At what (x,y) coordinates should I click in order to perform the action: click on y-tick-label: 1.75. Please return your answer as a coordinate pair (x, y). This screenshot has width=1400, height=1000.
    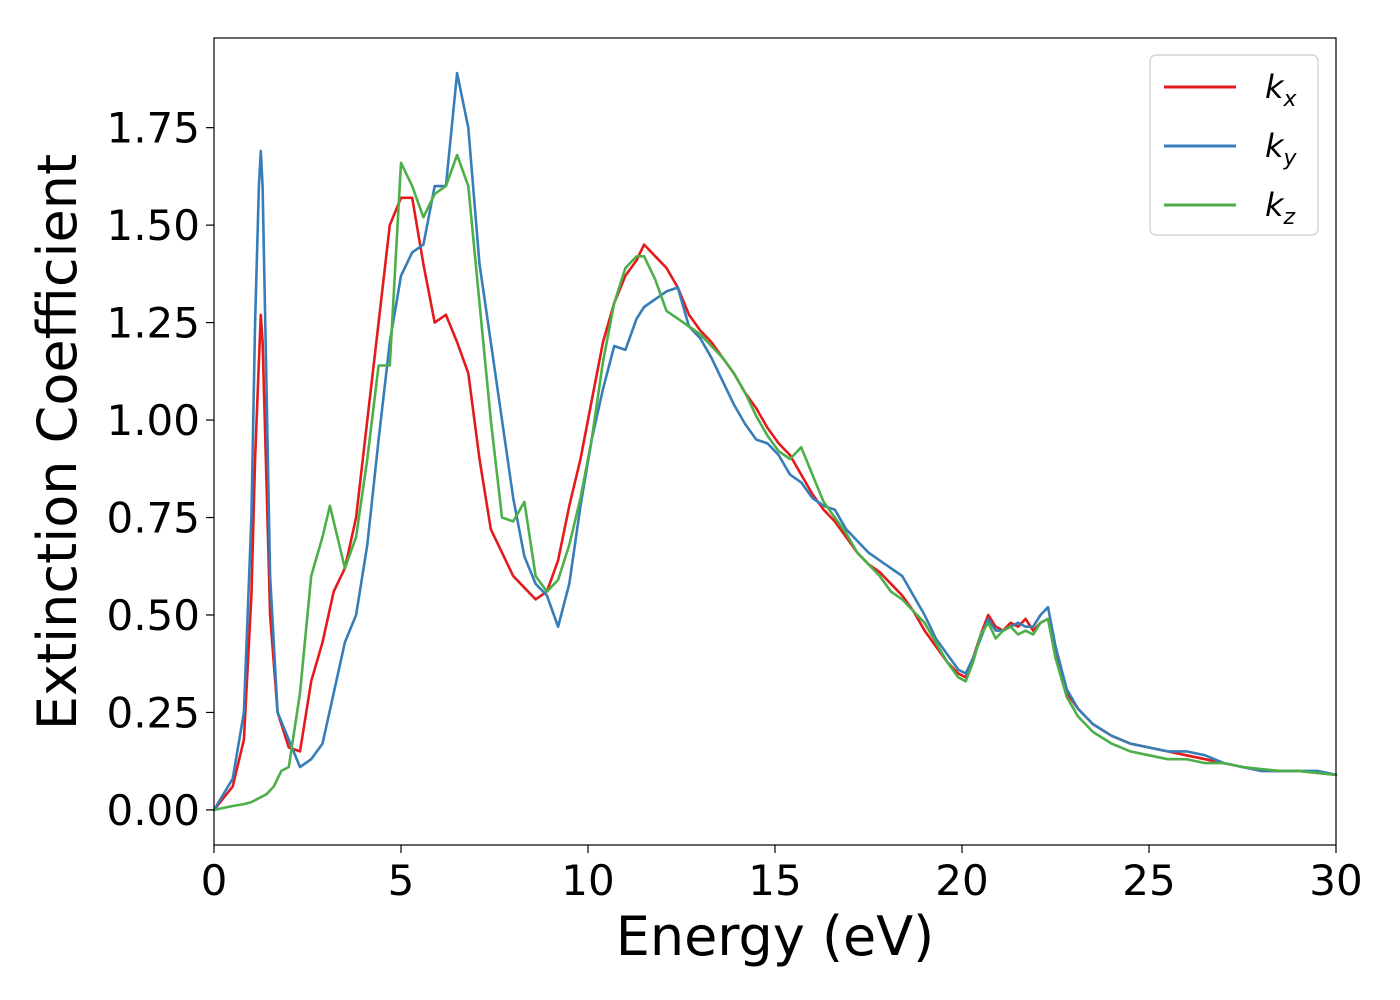
    Looking at the image, I should click on (153, 128).